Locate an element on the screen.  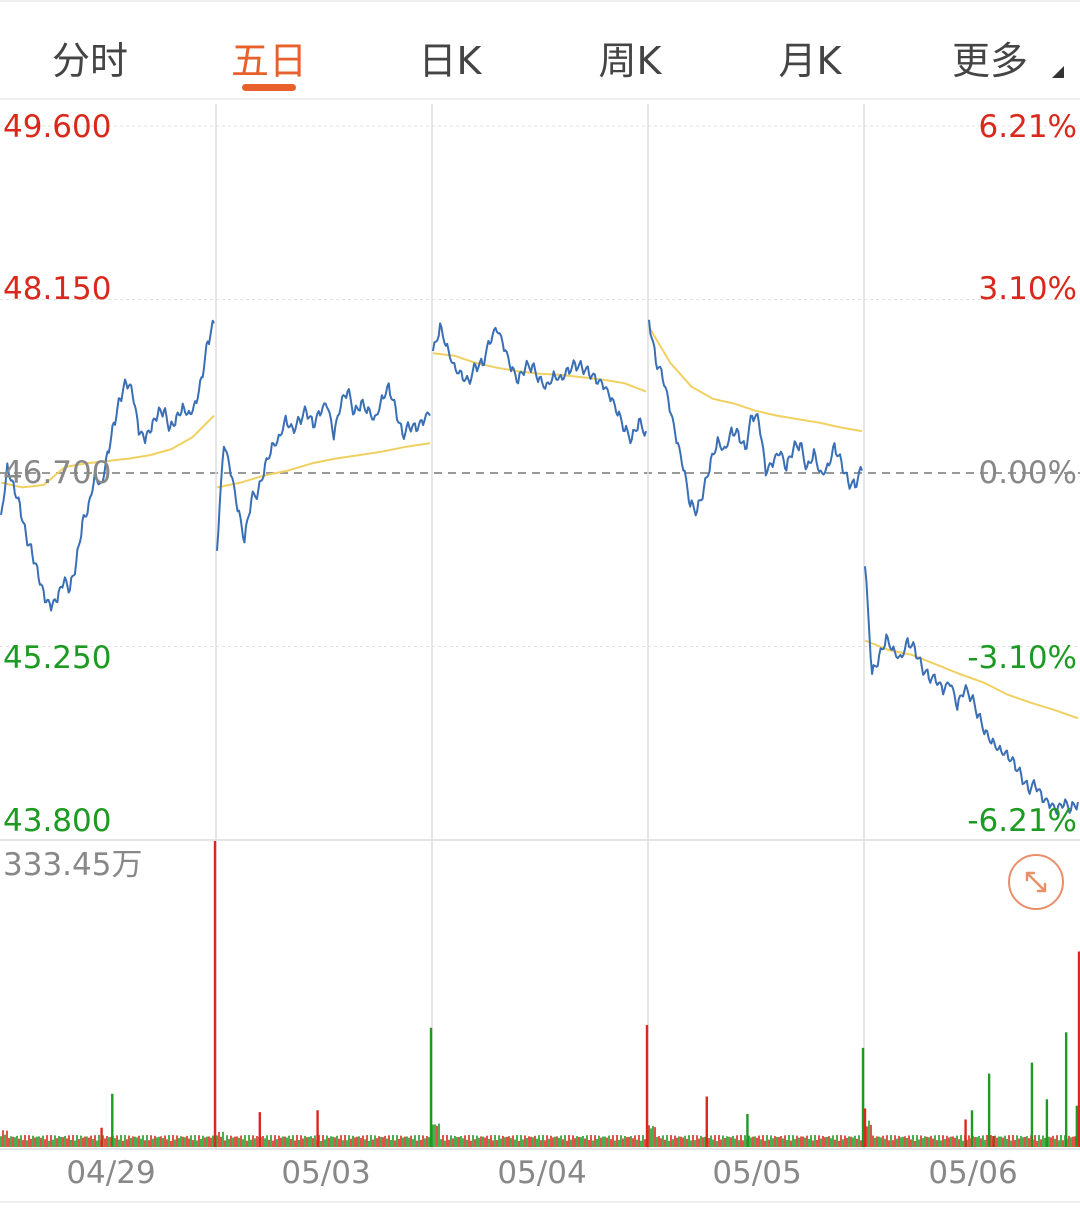
tab-more: 更多 is located at coordinates (990, 61).